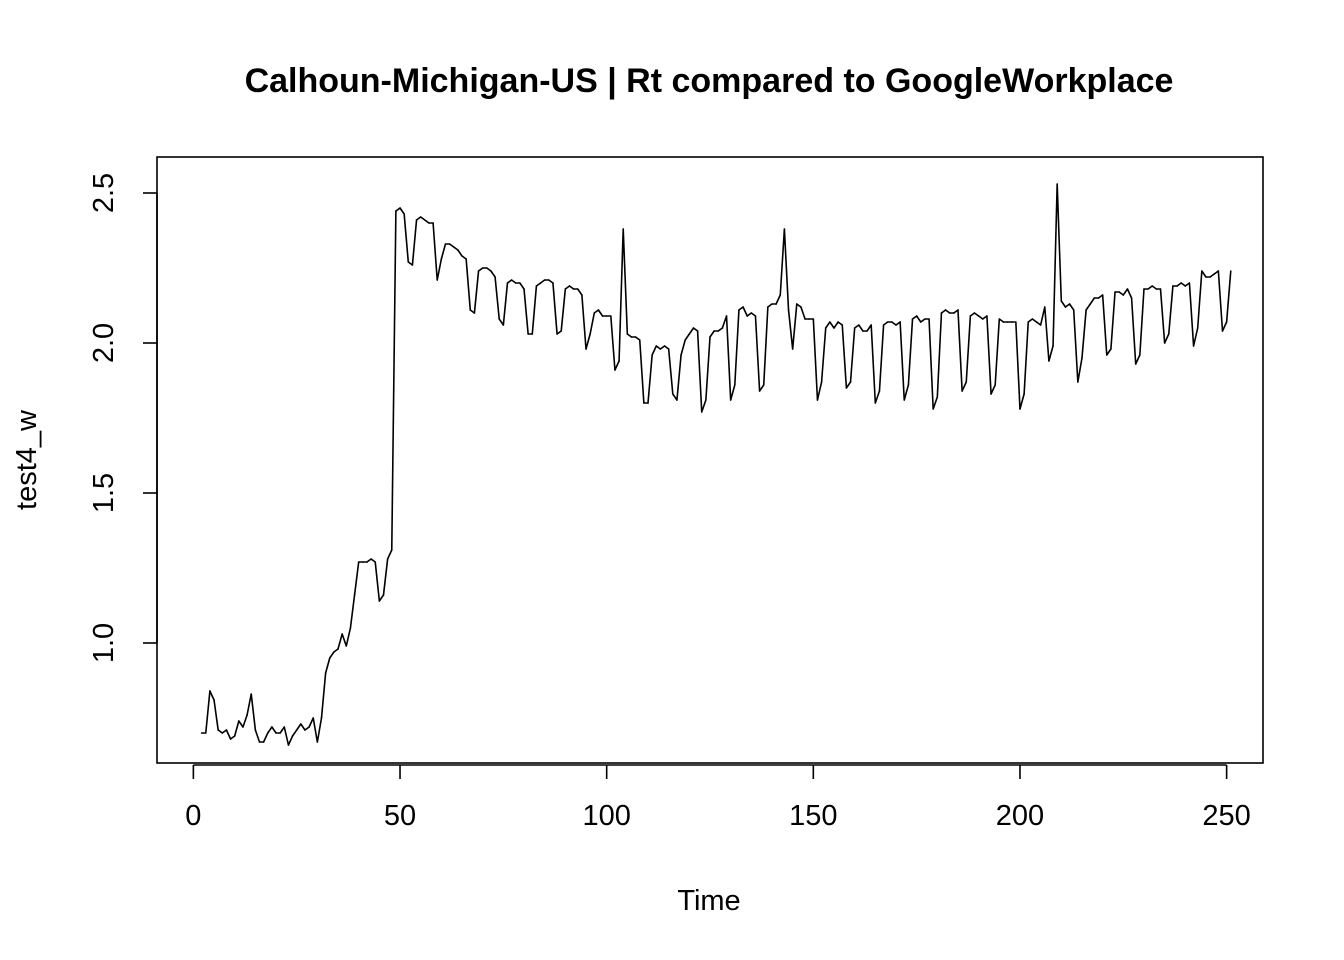 The image size is (1344, 960). What do you see at coordinates (1020, 816) in the screenshot?
I see `x-tick-label: 200` at bounding box center [1020, 816].